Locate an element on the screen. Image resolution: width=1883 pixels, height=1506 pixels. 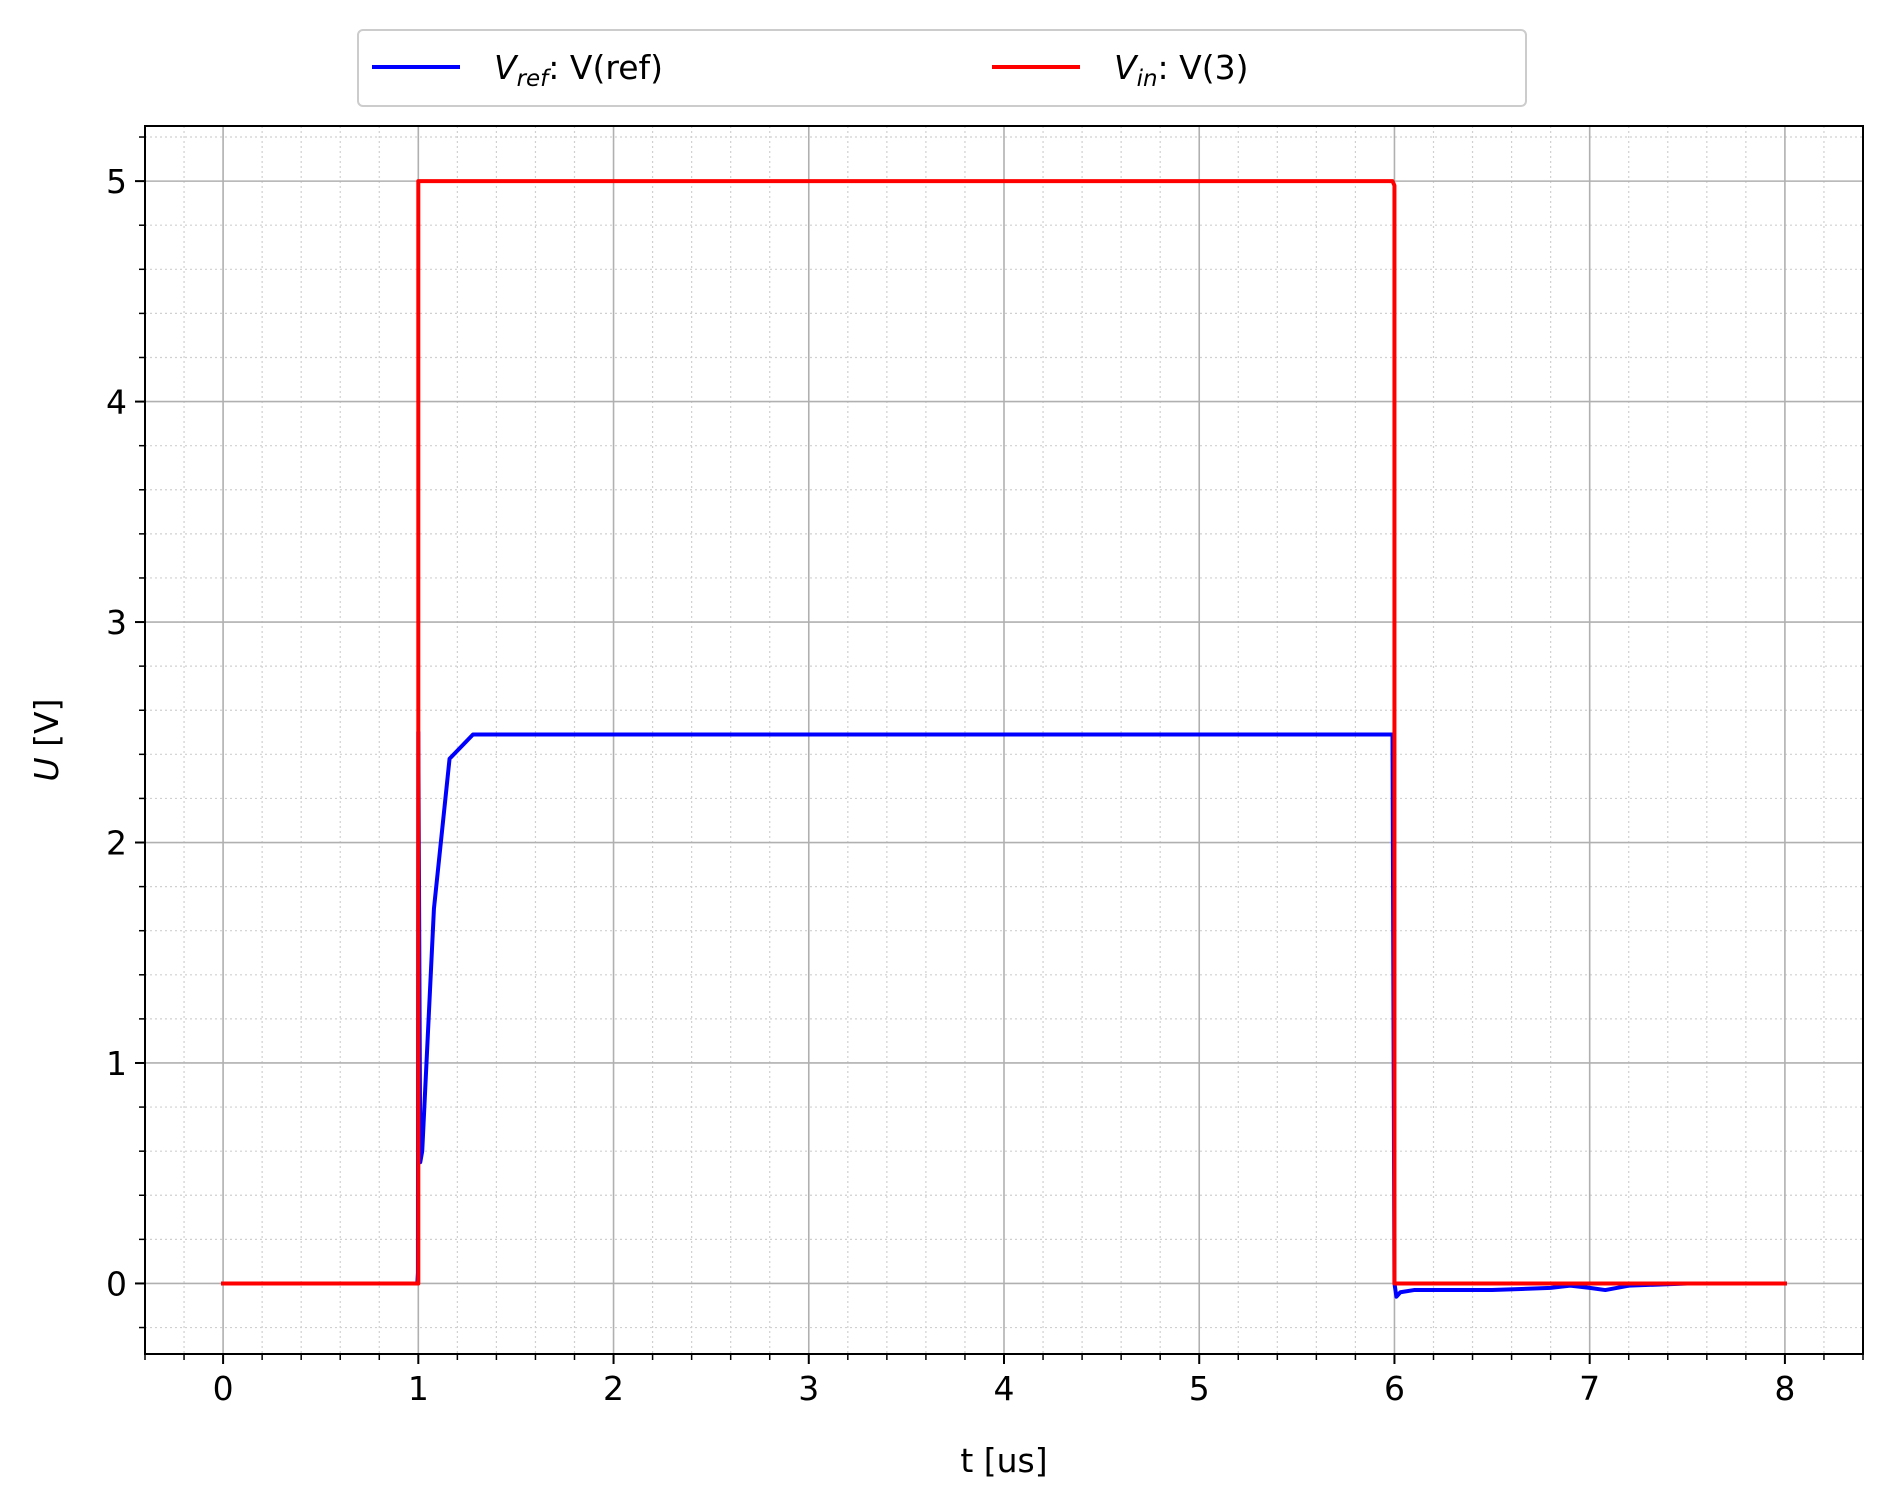
legend-box is located at coordinates (942, 68).